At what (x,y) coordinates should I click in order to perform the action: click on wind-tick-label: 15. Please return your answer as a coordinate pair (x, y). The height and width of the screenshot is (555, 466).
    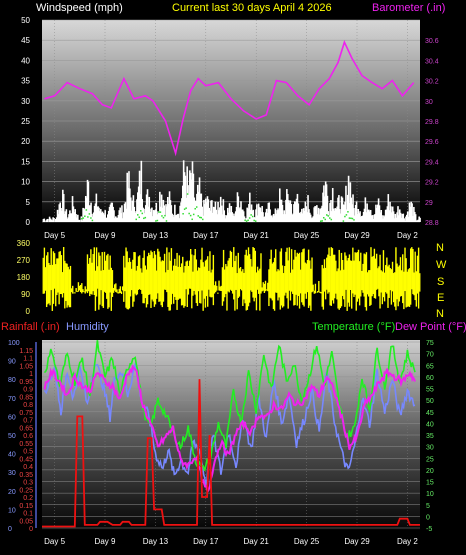
    Looking at the image, I should click on (25, 161).